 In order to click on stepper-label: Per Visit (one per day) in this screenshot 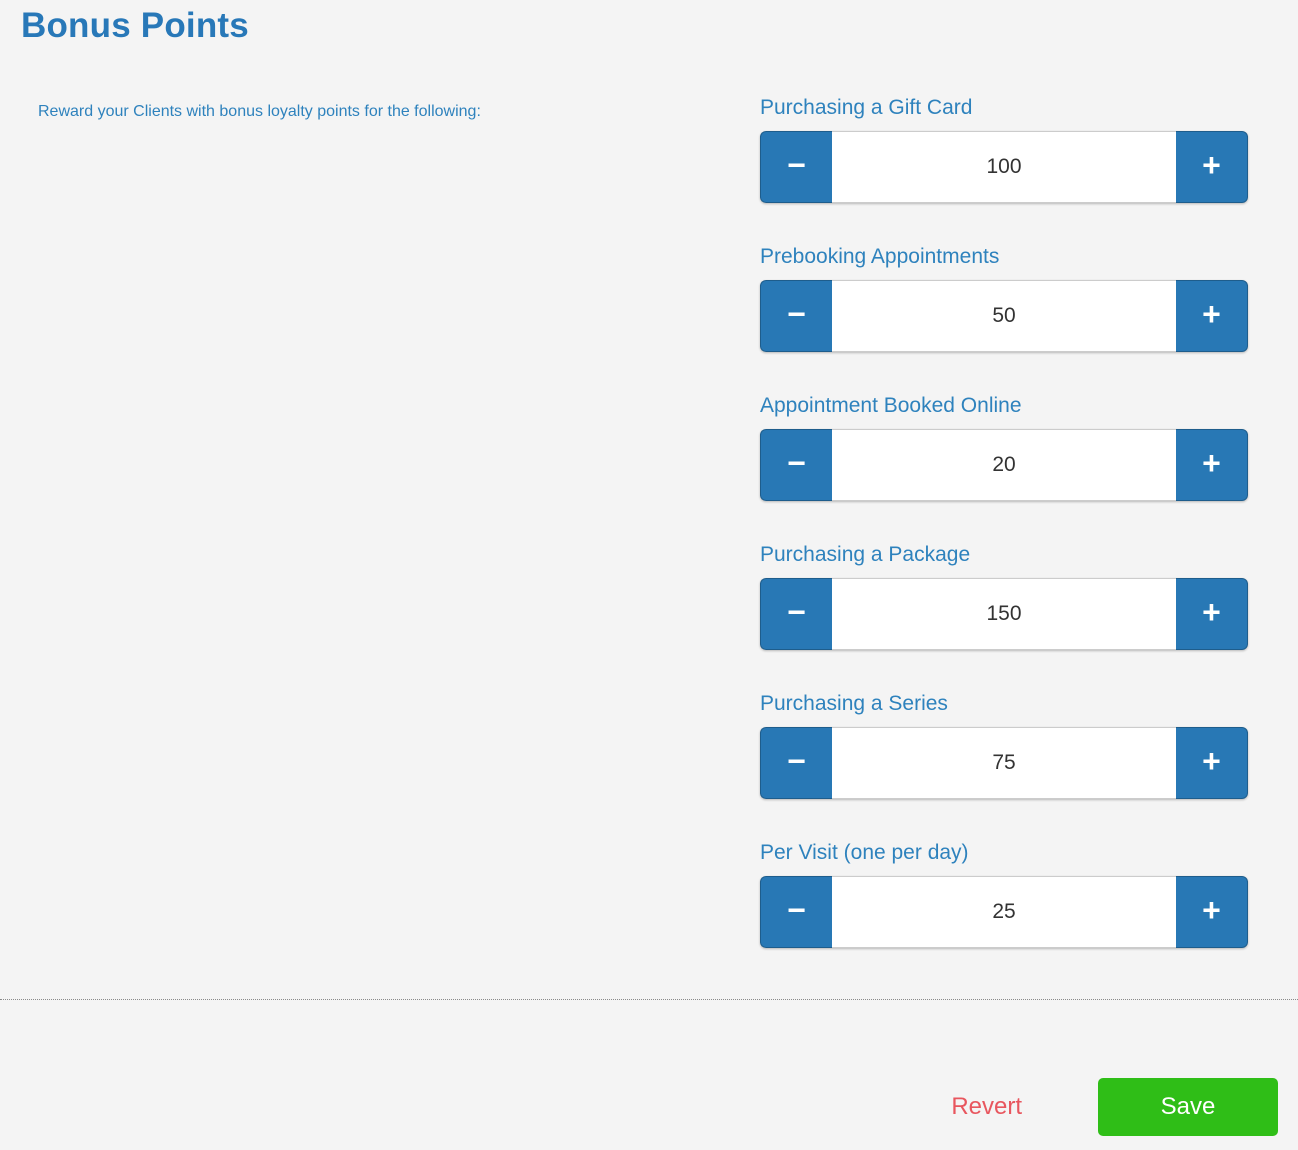, I will do `click(864, 852)`.